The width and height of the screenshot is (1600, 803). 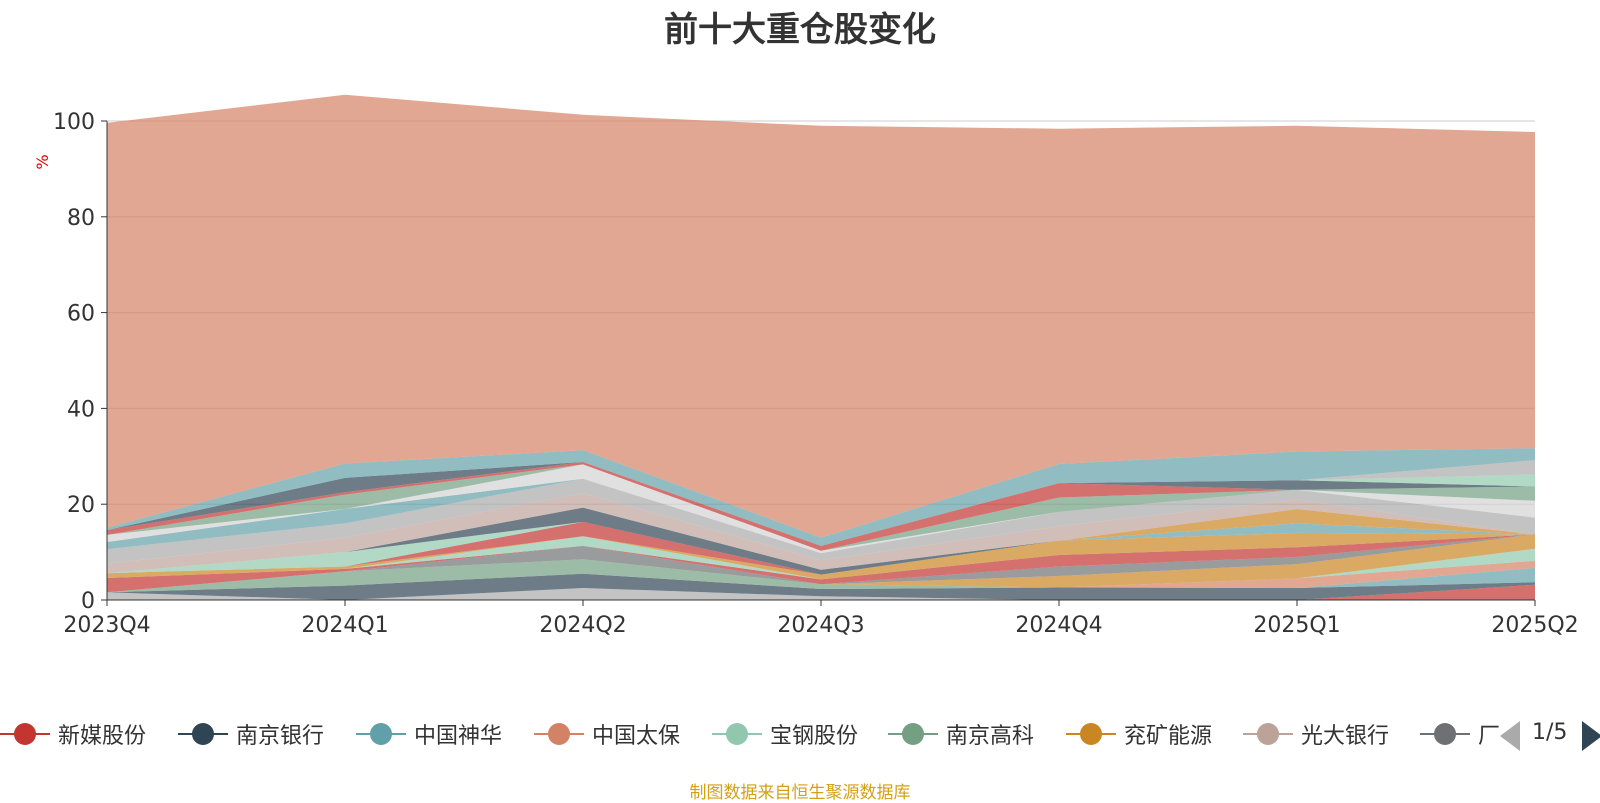 What do you see at coordinates (81, 314) in the screenshot?
I see `y-tick-label: 60` at bounding box center [81, 314].